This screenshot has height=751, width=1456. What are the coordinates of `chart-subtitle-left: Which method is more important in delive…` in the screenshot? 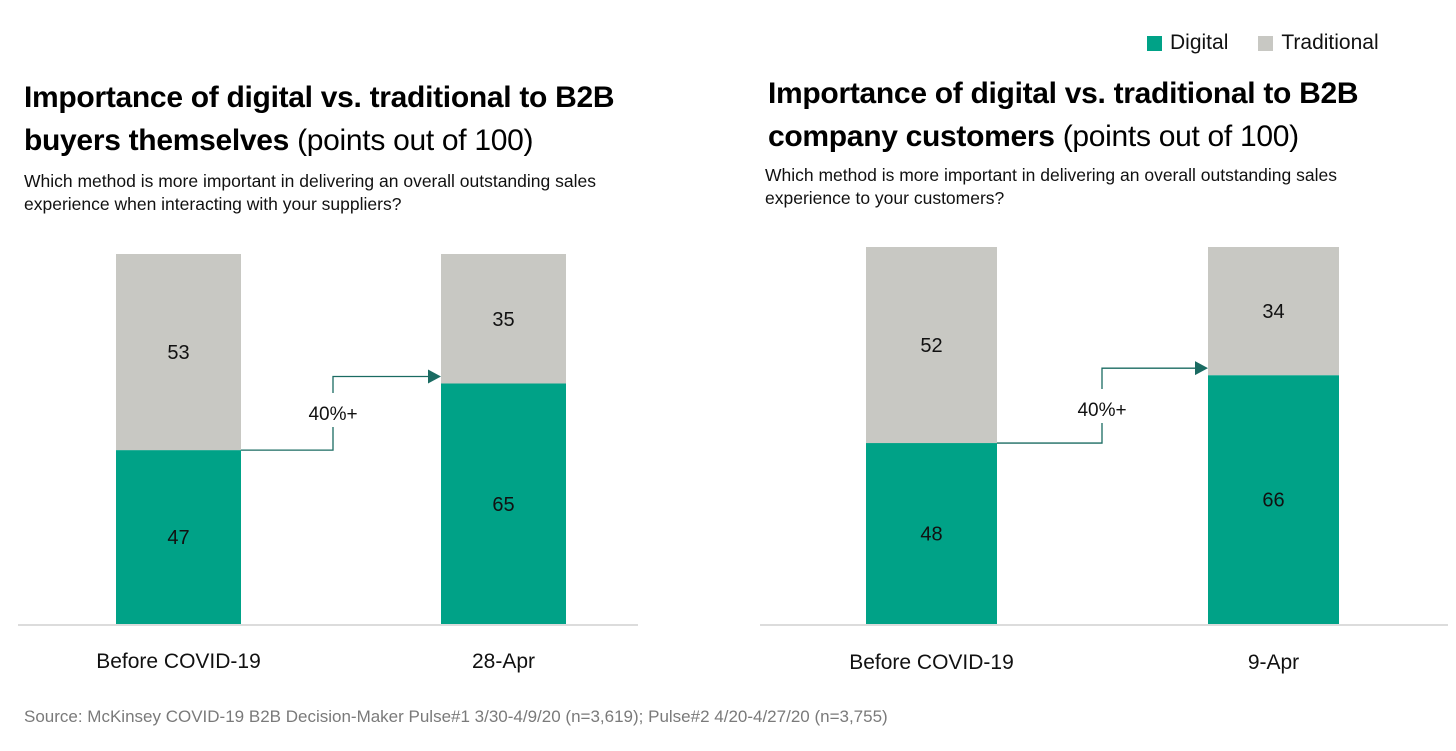 It's located at (310, 192).